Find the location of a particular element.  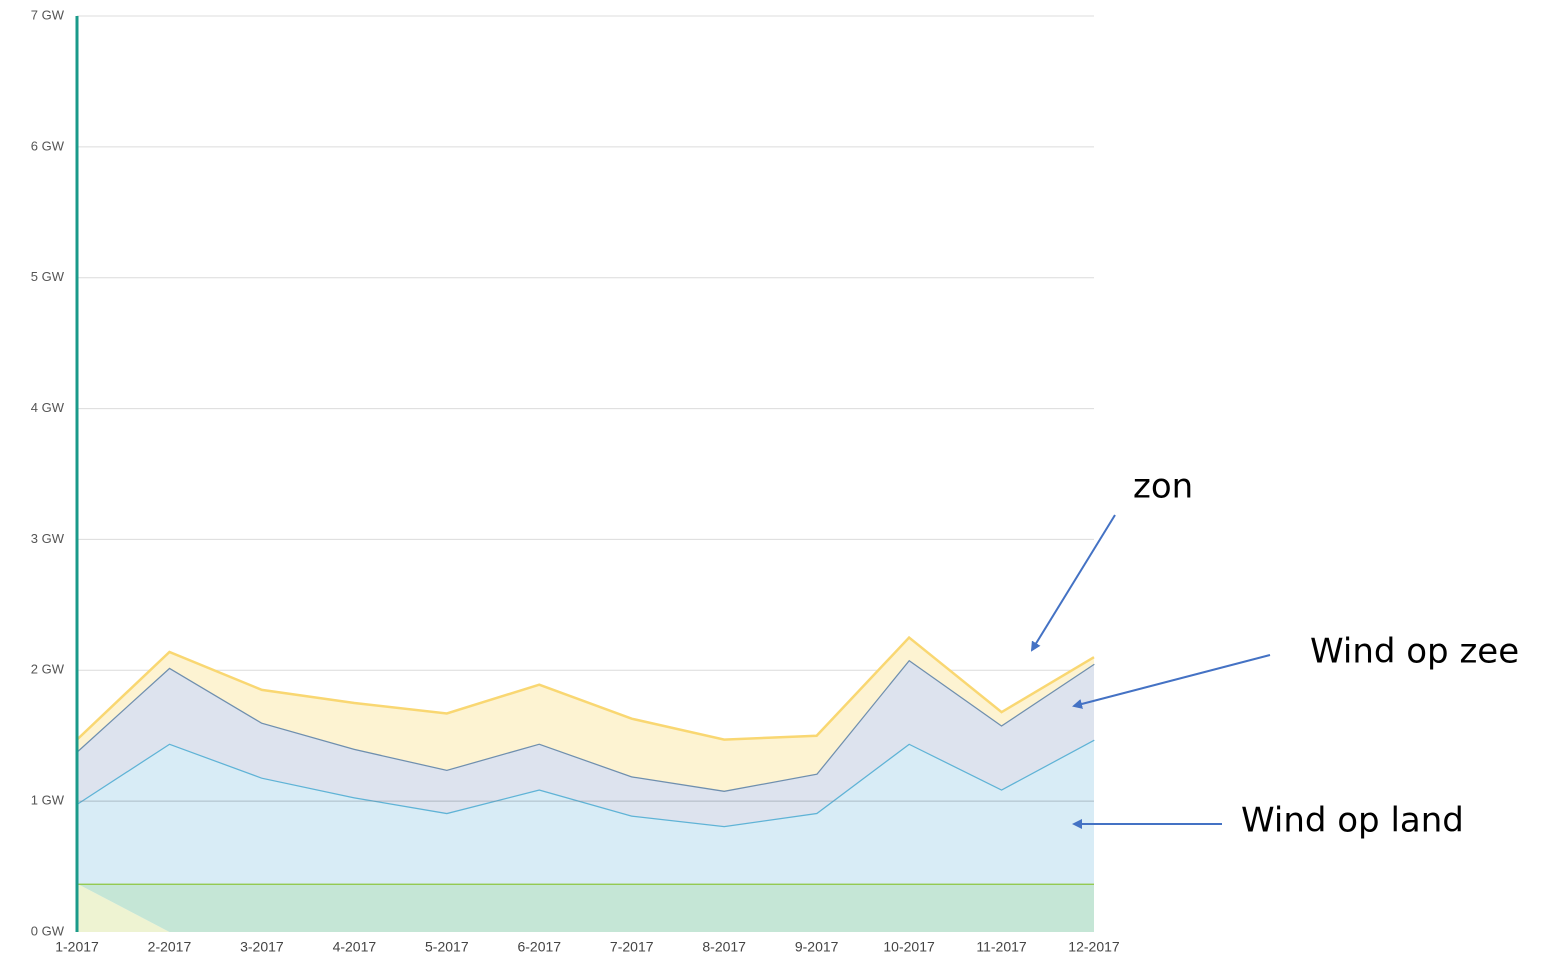

y-tick-label: 2 GW is located at coordinates (48, 669).